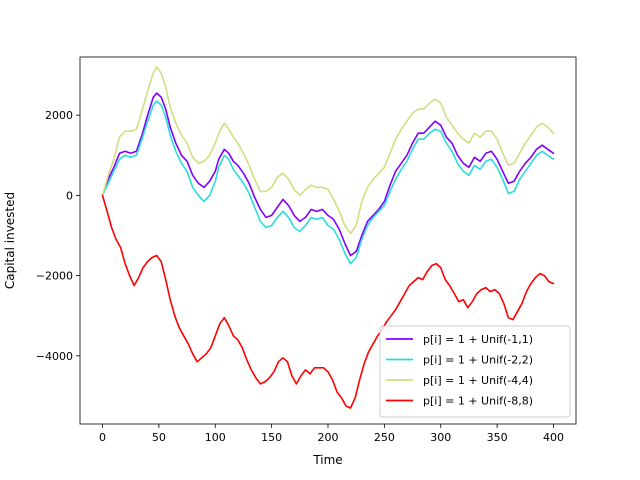  I want to click on x-axis-label: Time, so click(327, 460).